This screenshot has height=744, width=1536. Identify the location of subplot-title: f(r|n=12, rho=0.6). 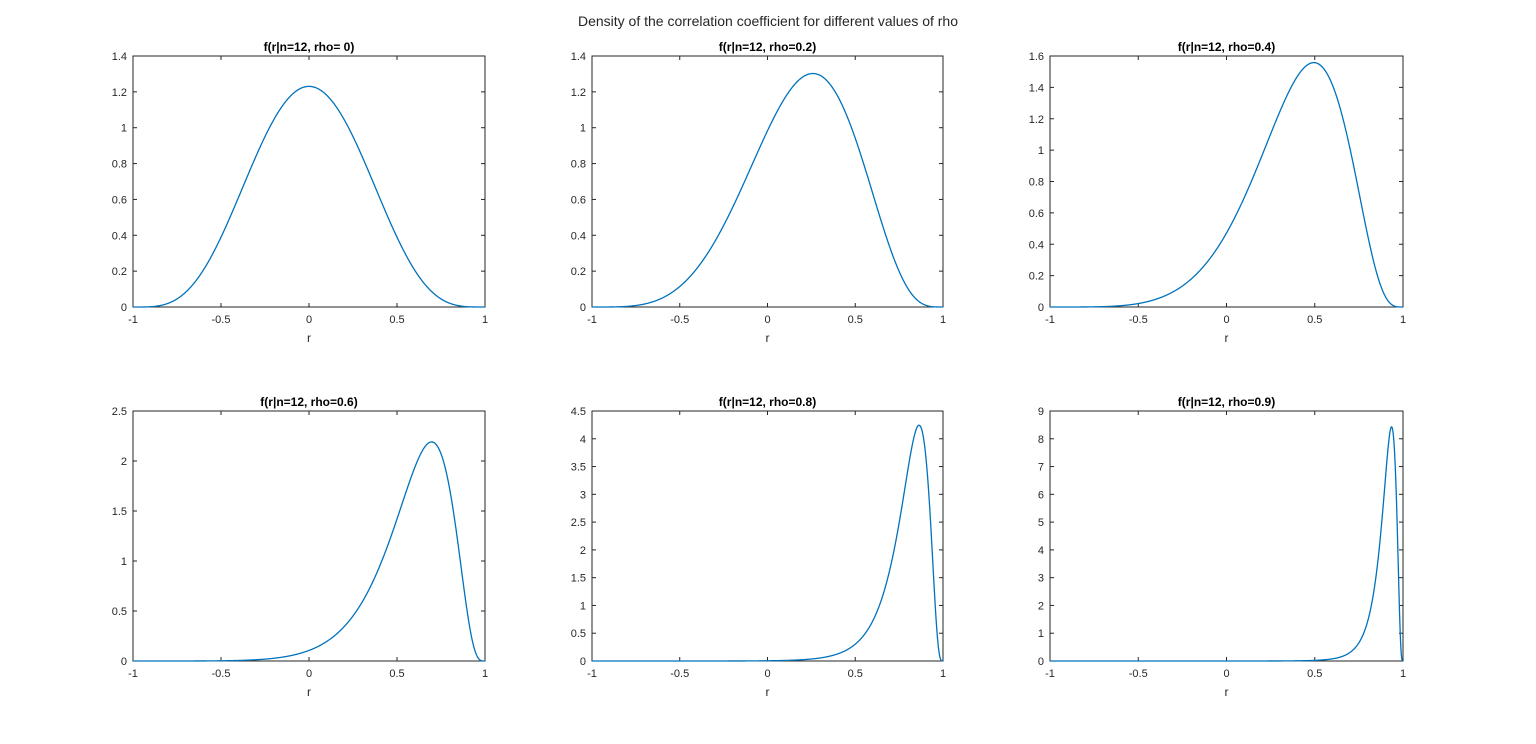
(308, 402).